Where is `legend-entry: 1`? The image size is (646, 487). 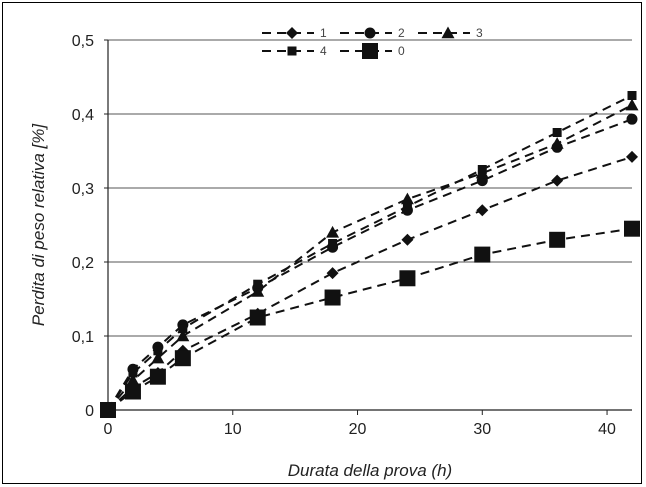 legend-entry: 1 is located at coordinates (294, 33).